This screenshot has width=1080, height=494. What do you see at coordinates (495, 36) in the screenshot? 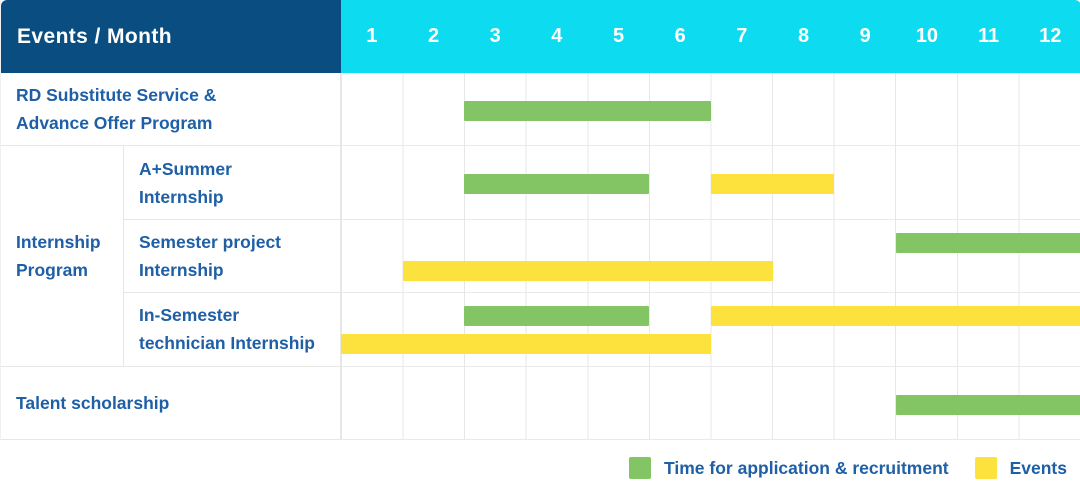
I see `month-label-3: 3` at bounding box center [495, 36].